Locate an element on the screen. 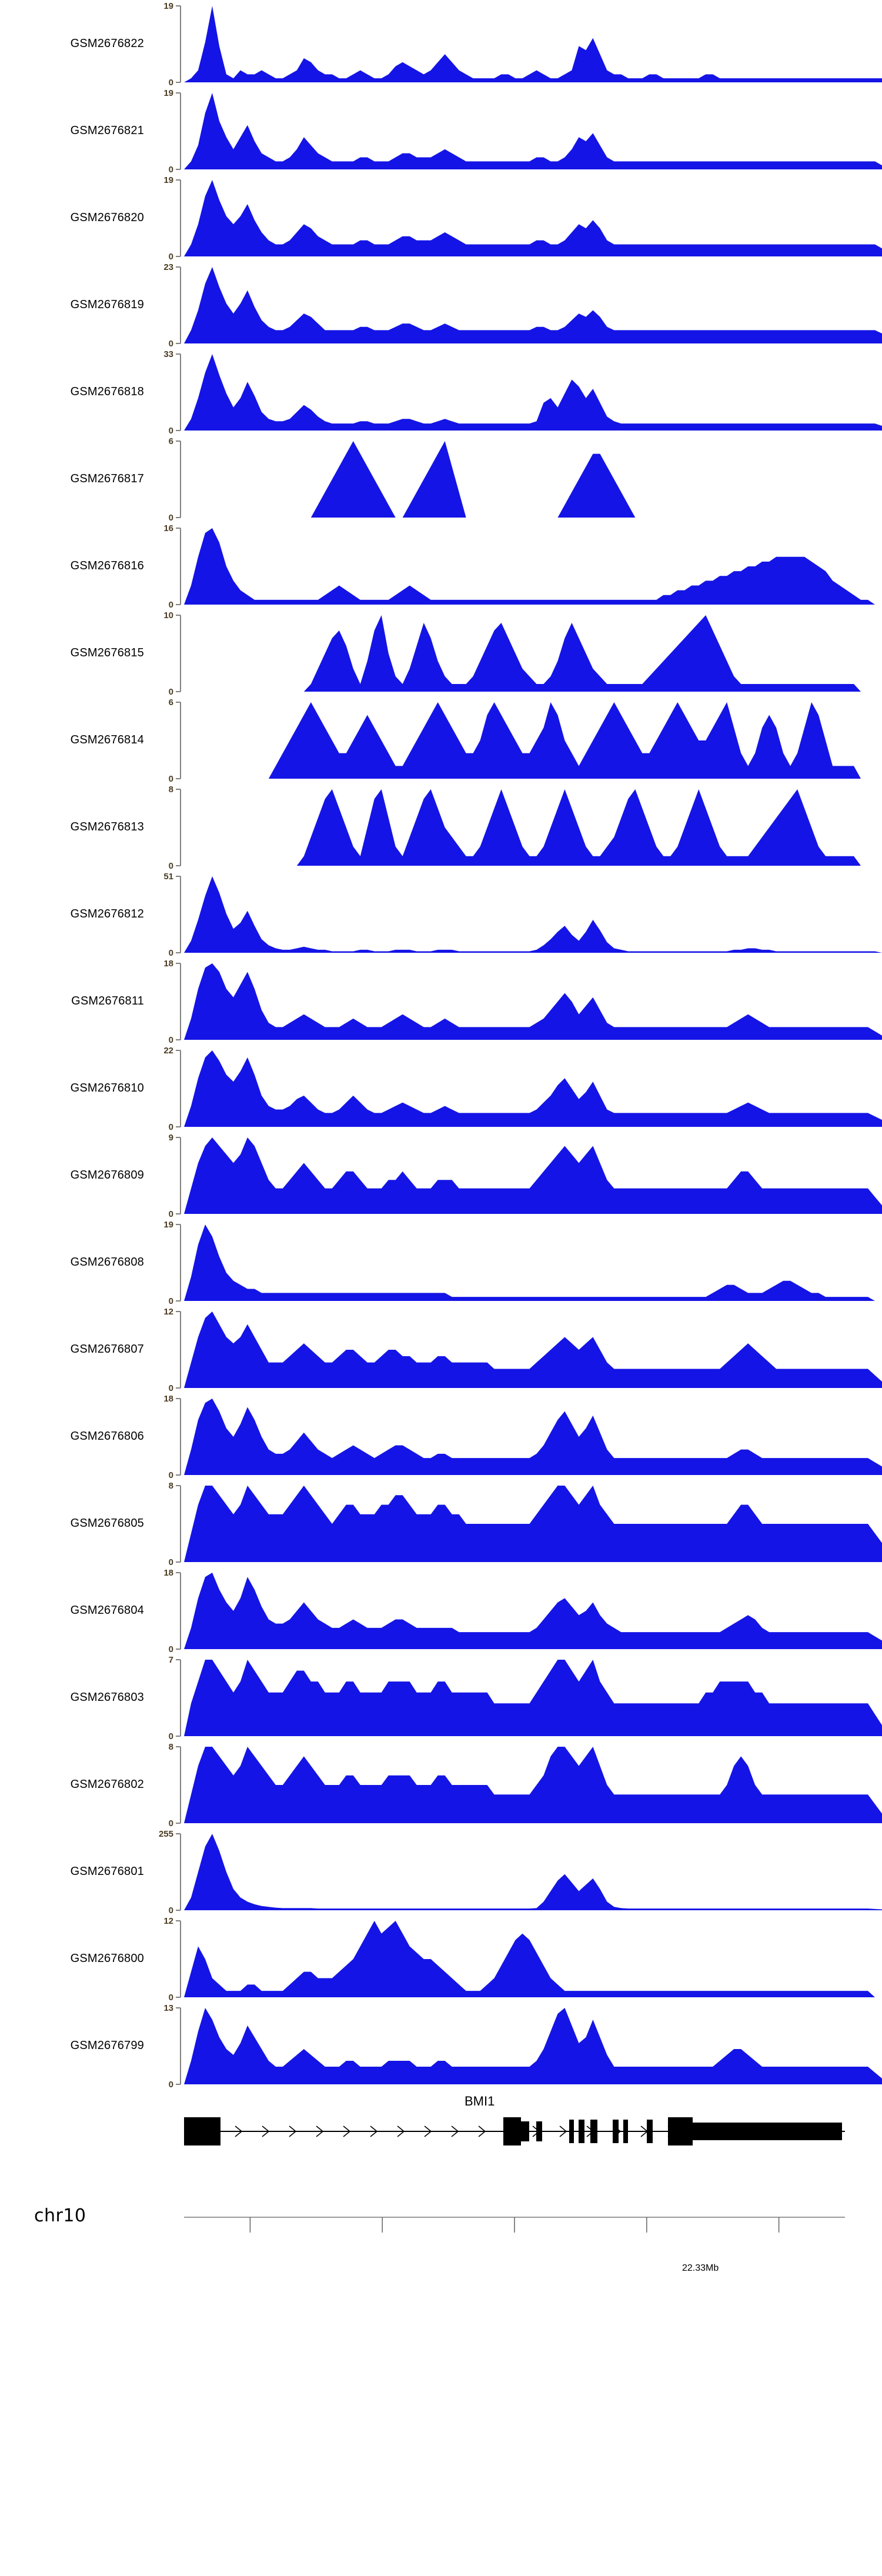  ruler-tick-label: 22.33Mb is located at coordinates (700, 2268).